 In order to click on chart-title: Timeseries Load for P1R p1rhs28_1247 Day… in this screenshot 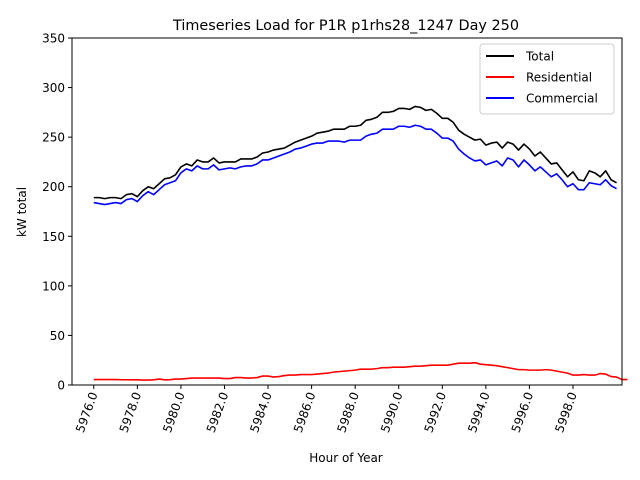, I will do `click(345, 26)`.